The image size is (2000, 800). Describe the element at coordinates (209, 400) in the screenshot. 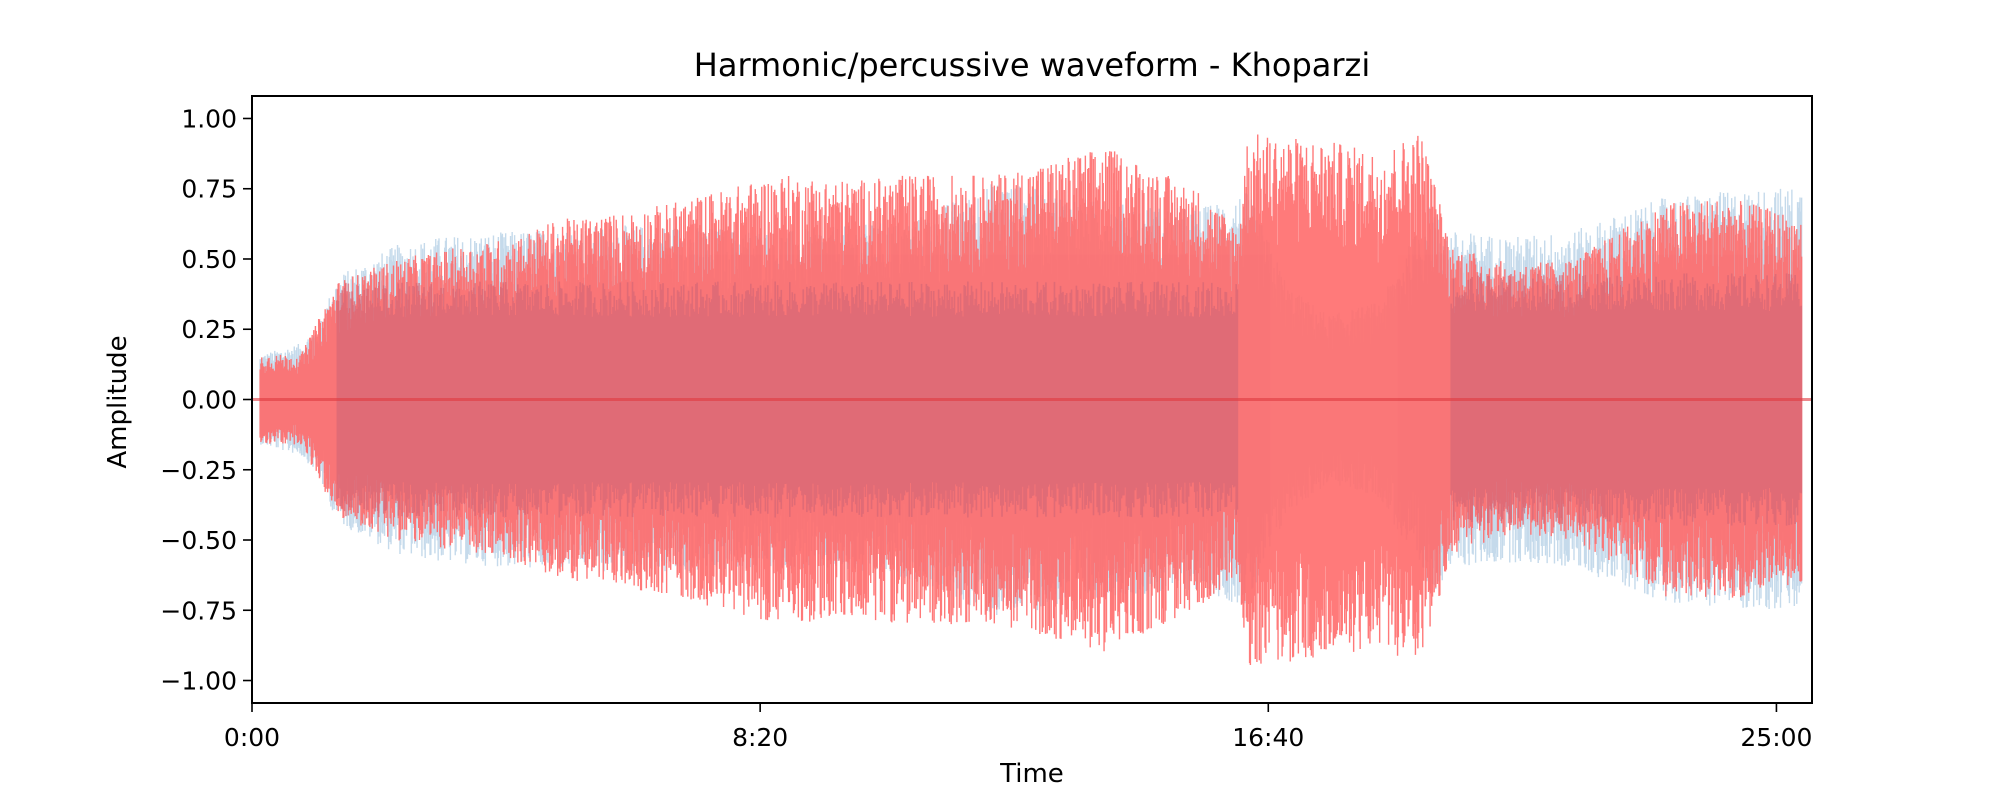

I see `y-tick-label: 0.00` at that location.